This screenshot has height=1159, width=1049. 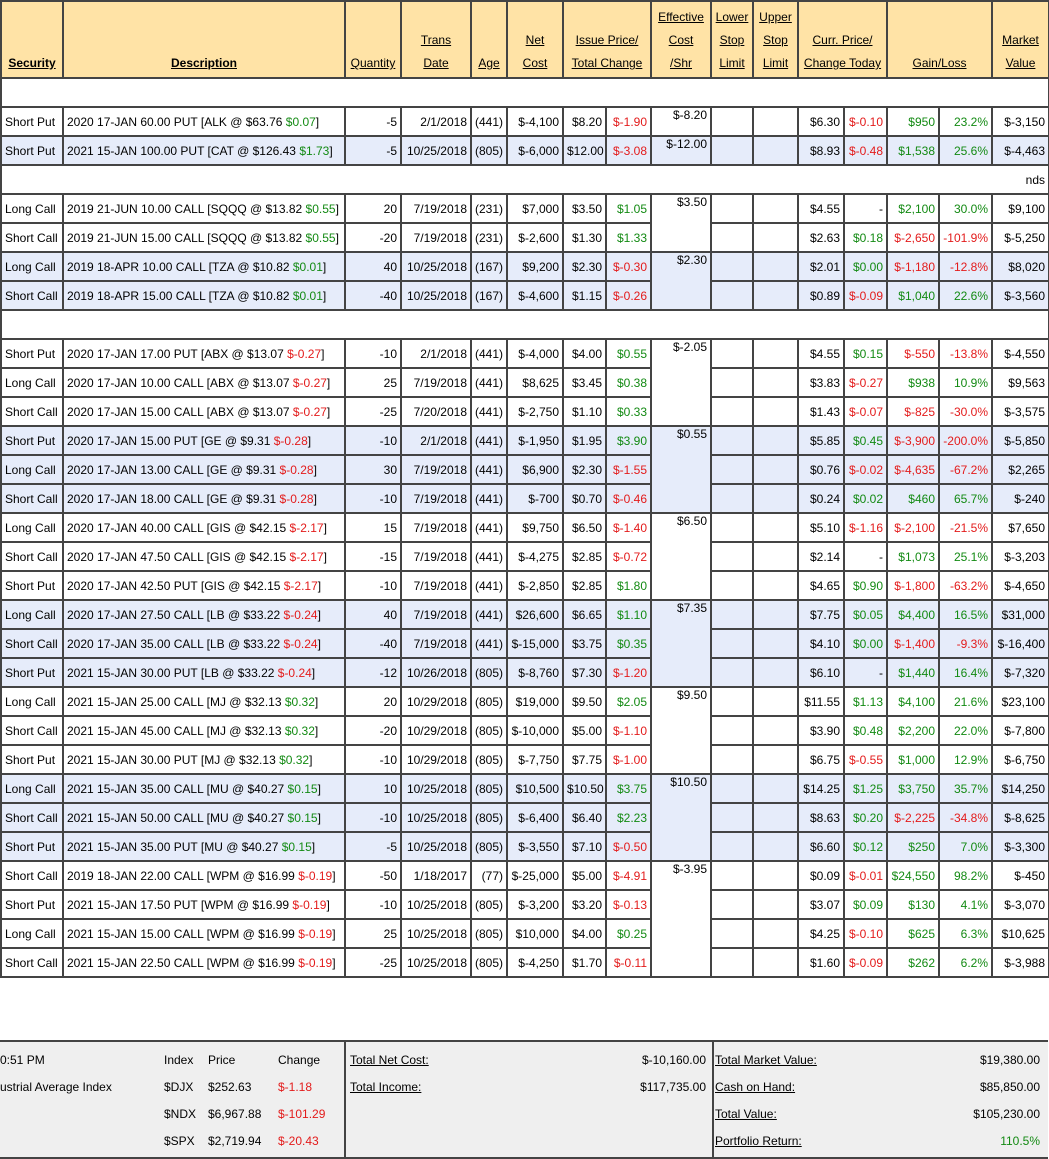 What do you see at coordinates (540, 266) in the screenshot?
I see `net-cost: $9,200` at bounding box center [540, 266].